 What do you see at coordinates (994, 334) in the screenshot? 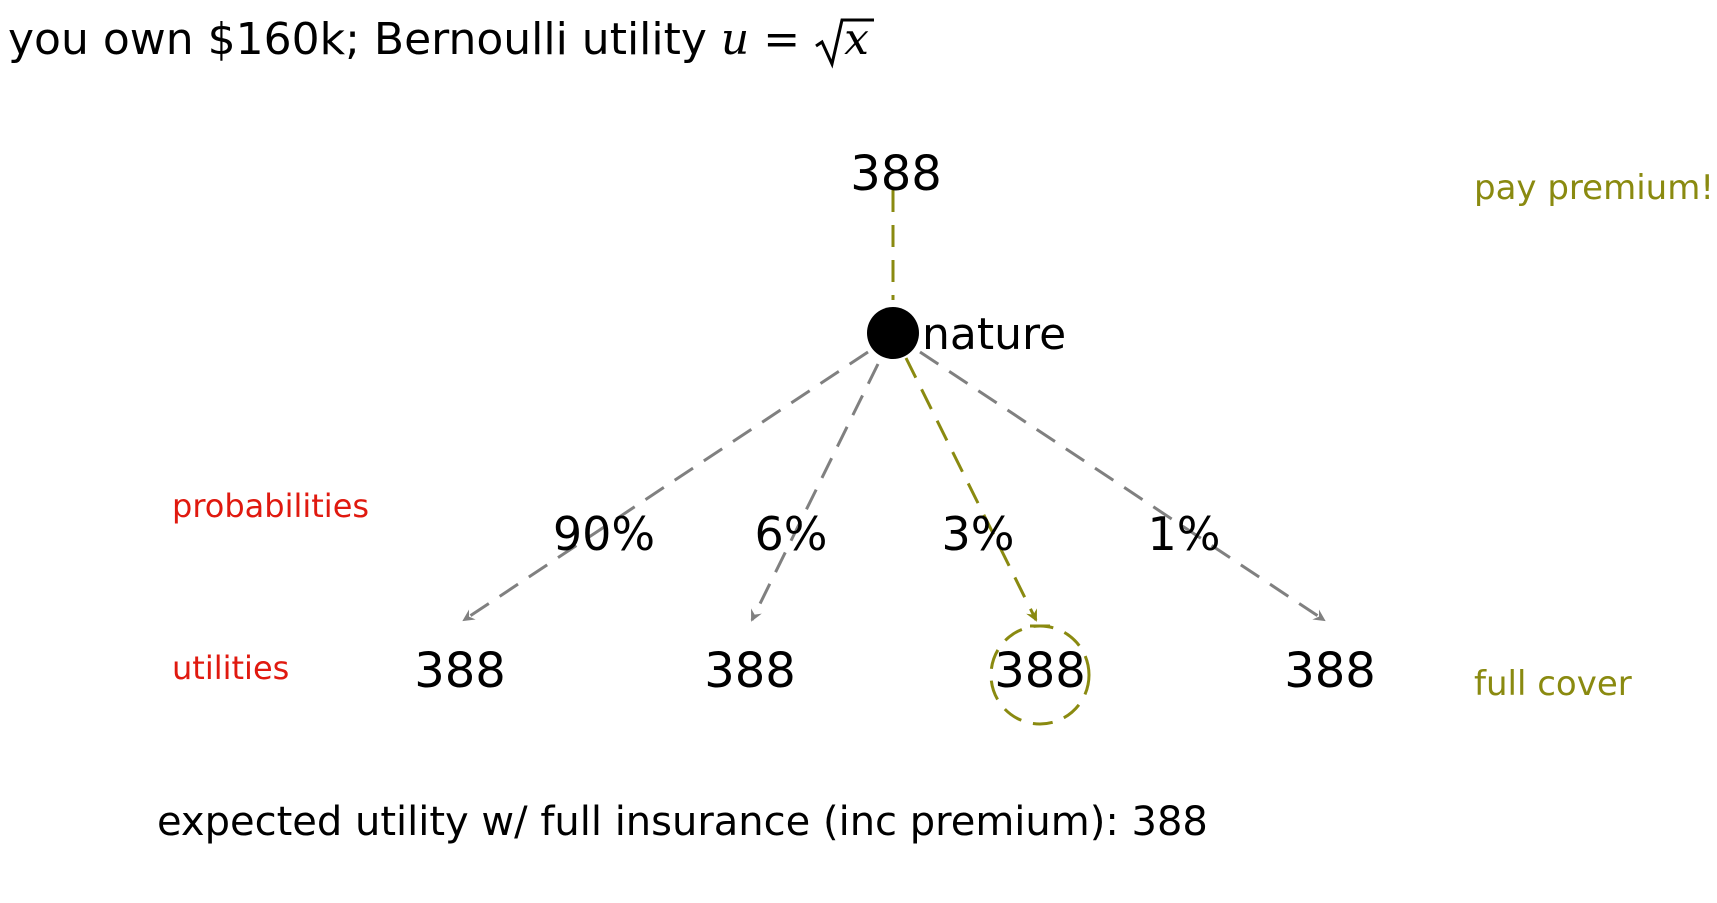
I see `nature-label: nature` at bounding box center [994, 334].